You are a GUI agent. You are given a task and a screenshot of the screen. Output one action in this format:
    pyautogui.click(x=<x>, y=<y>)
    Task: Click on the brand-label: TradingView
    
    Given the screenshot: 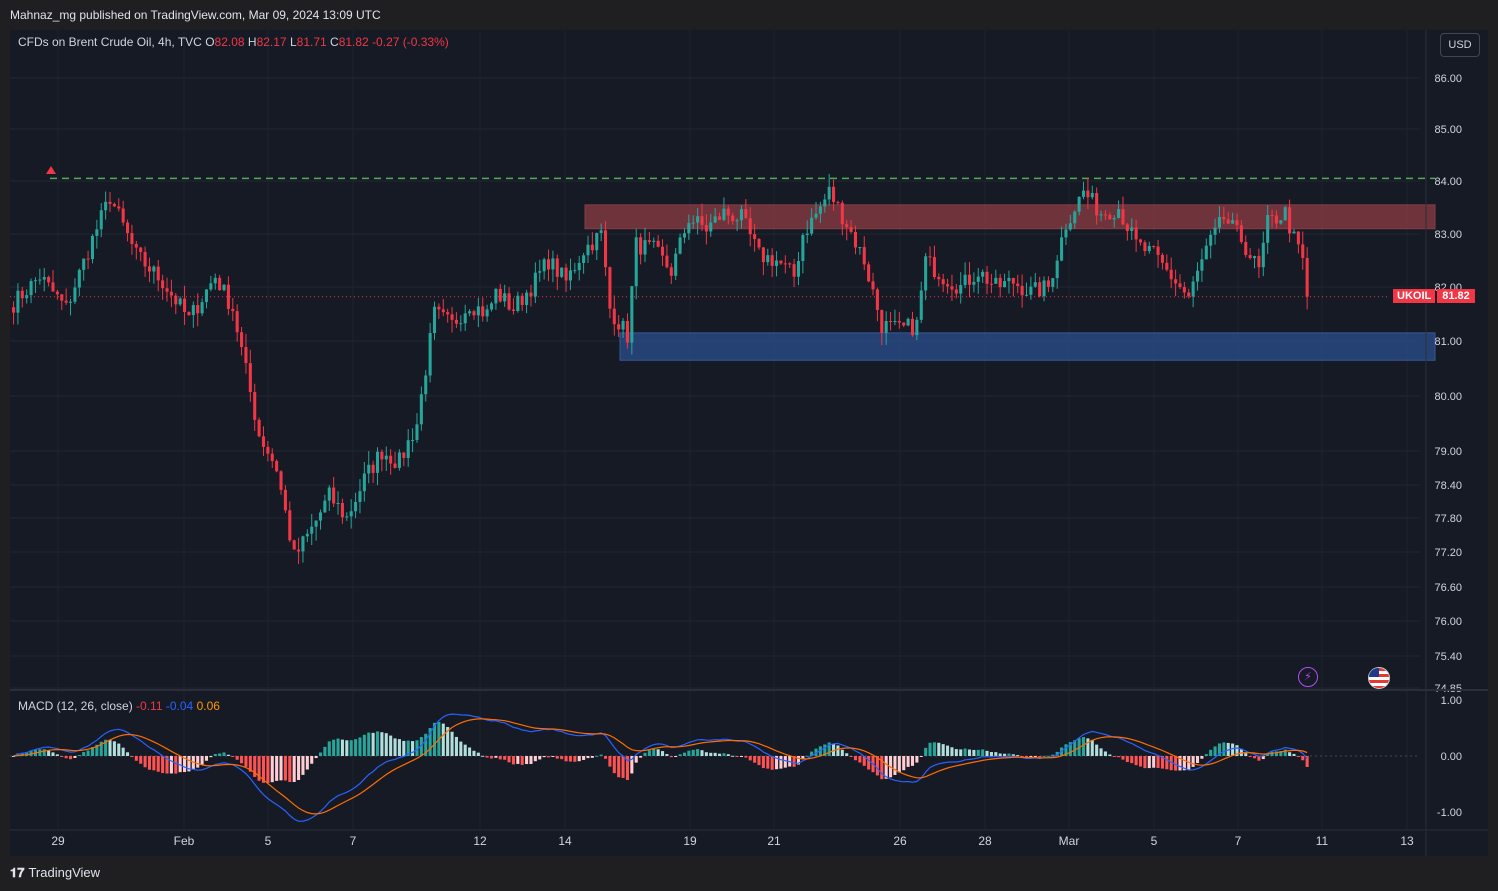 What is the action you would take?
    pyautogui.click(x=64, y=872)
    